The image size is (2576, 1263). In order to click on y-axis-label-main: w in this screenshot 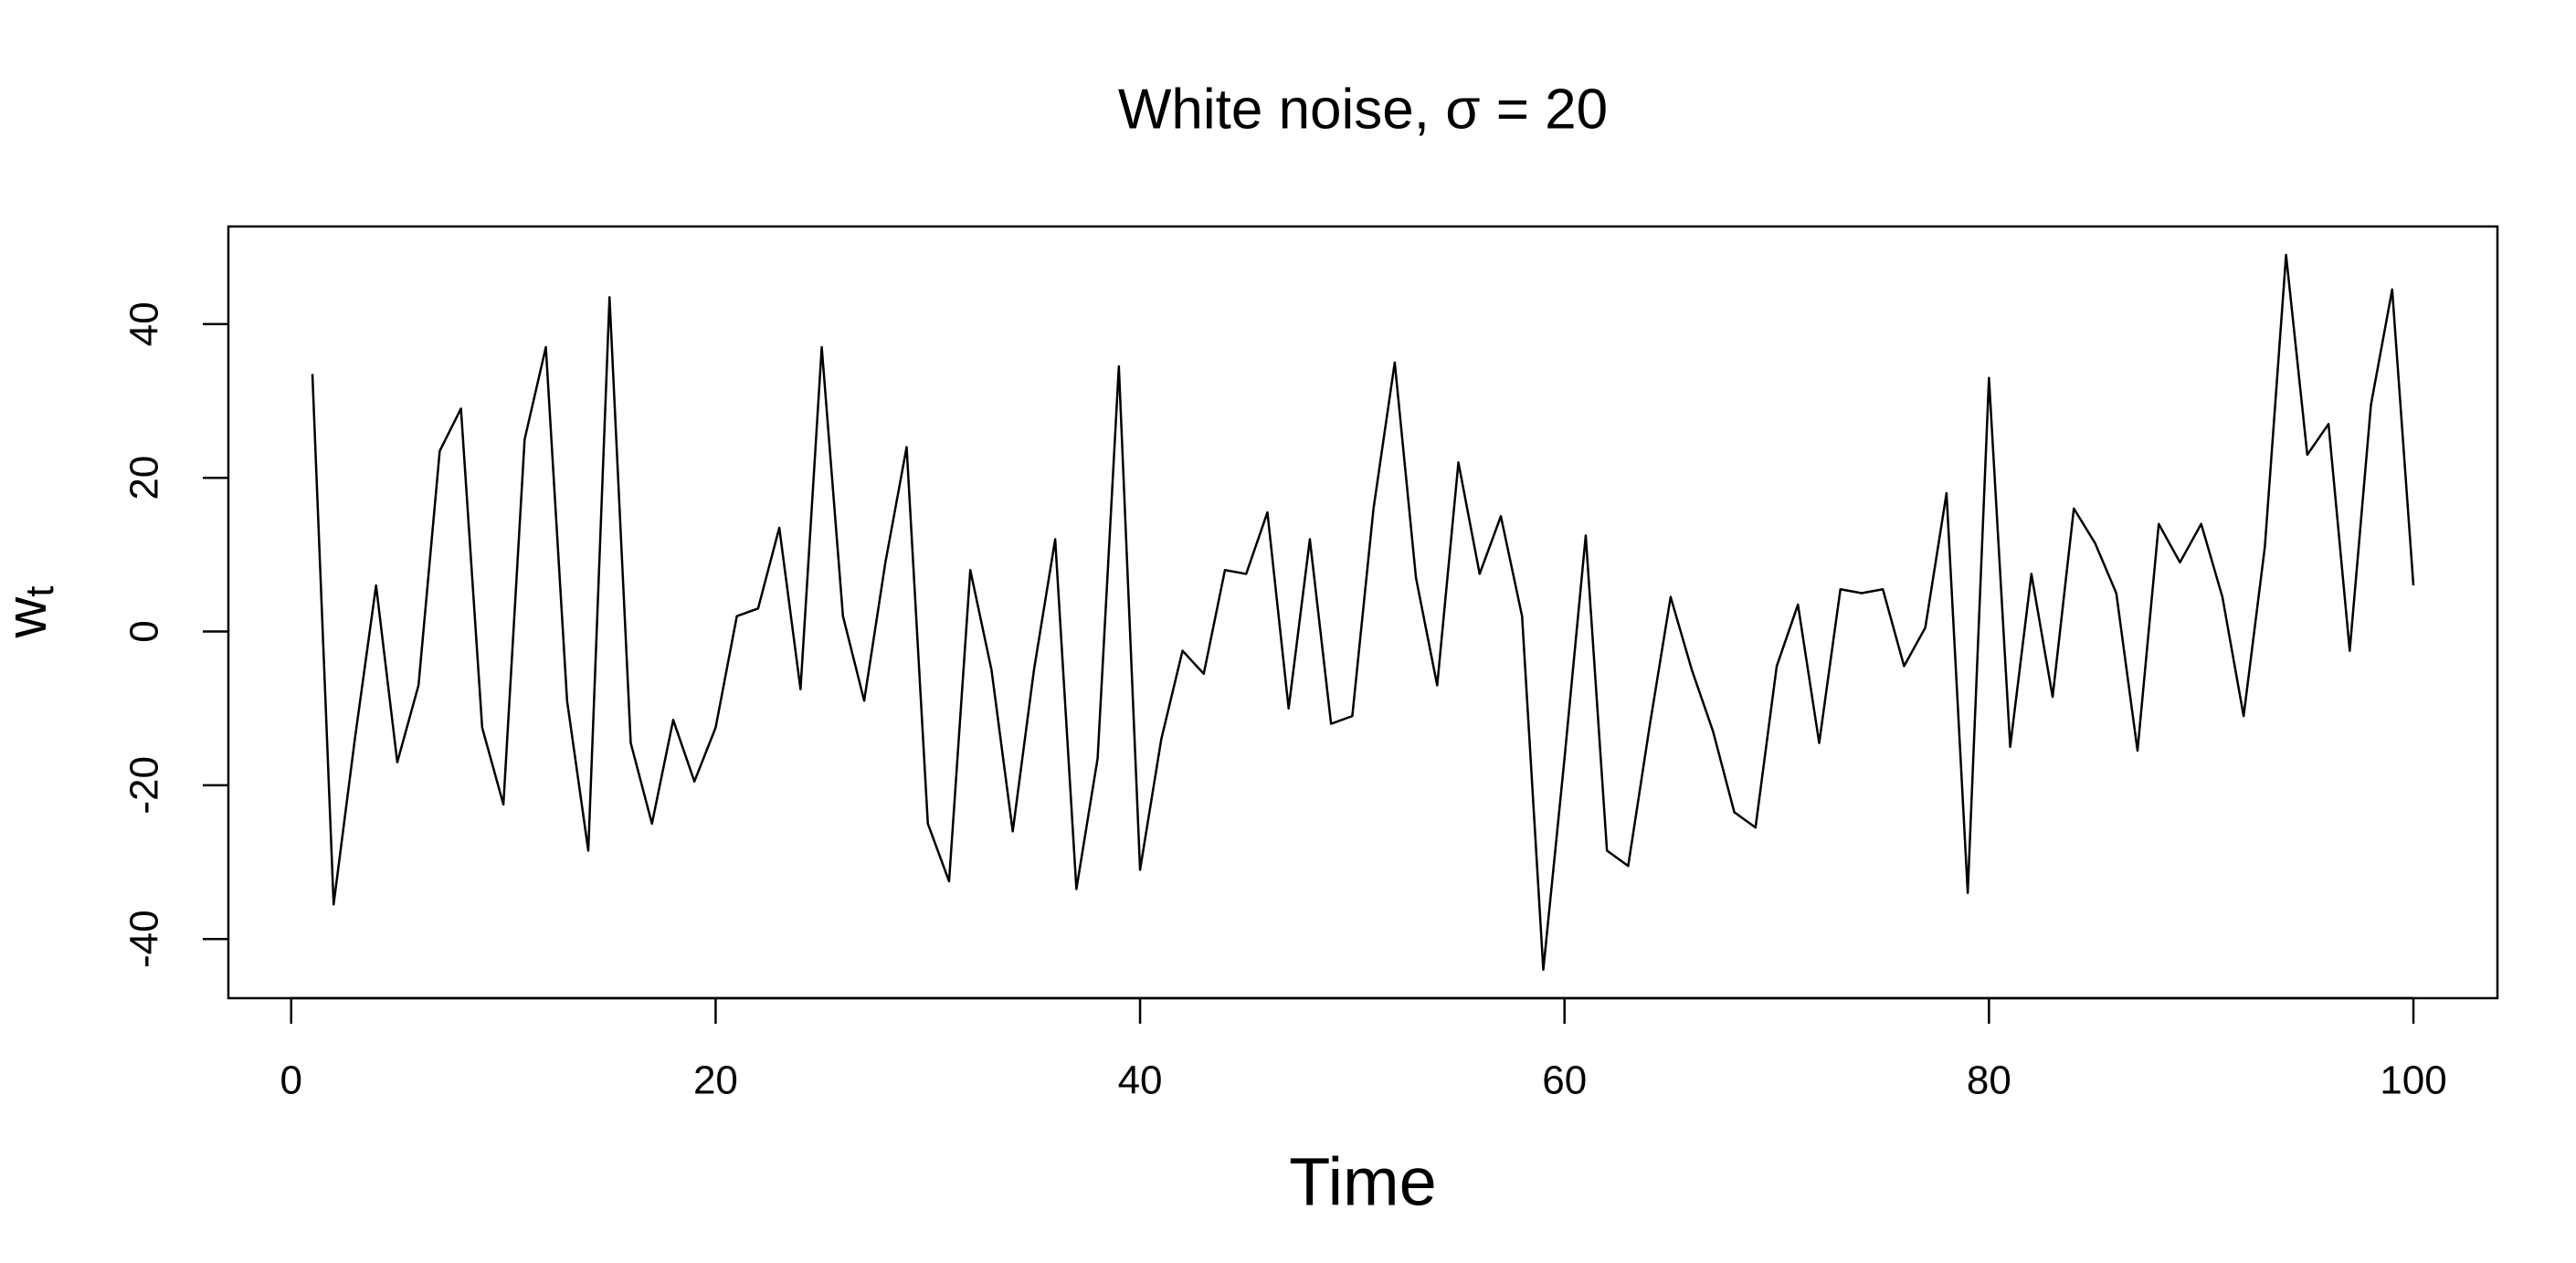, I will do `click(29, 618)`.